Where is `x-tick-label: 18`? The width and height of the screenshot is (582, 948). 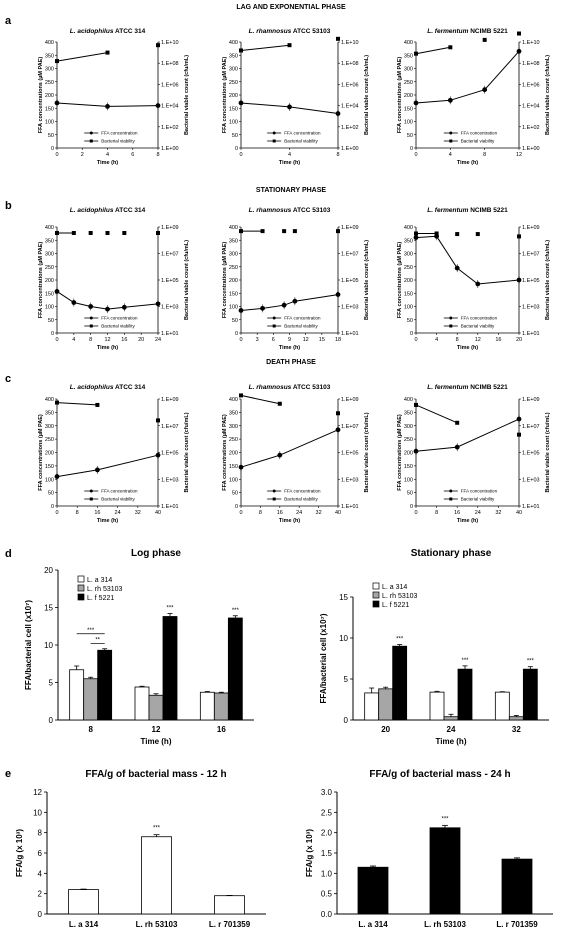
x-tick-label: 18 is located at coordinates (338, 340).